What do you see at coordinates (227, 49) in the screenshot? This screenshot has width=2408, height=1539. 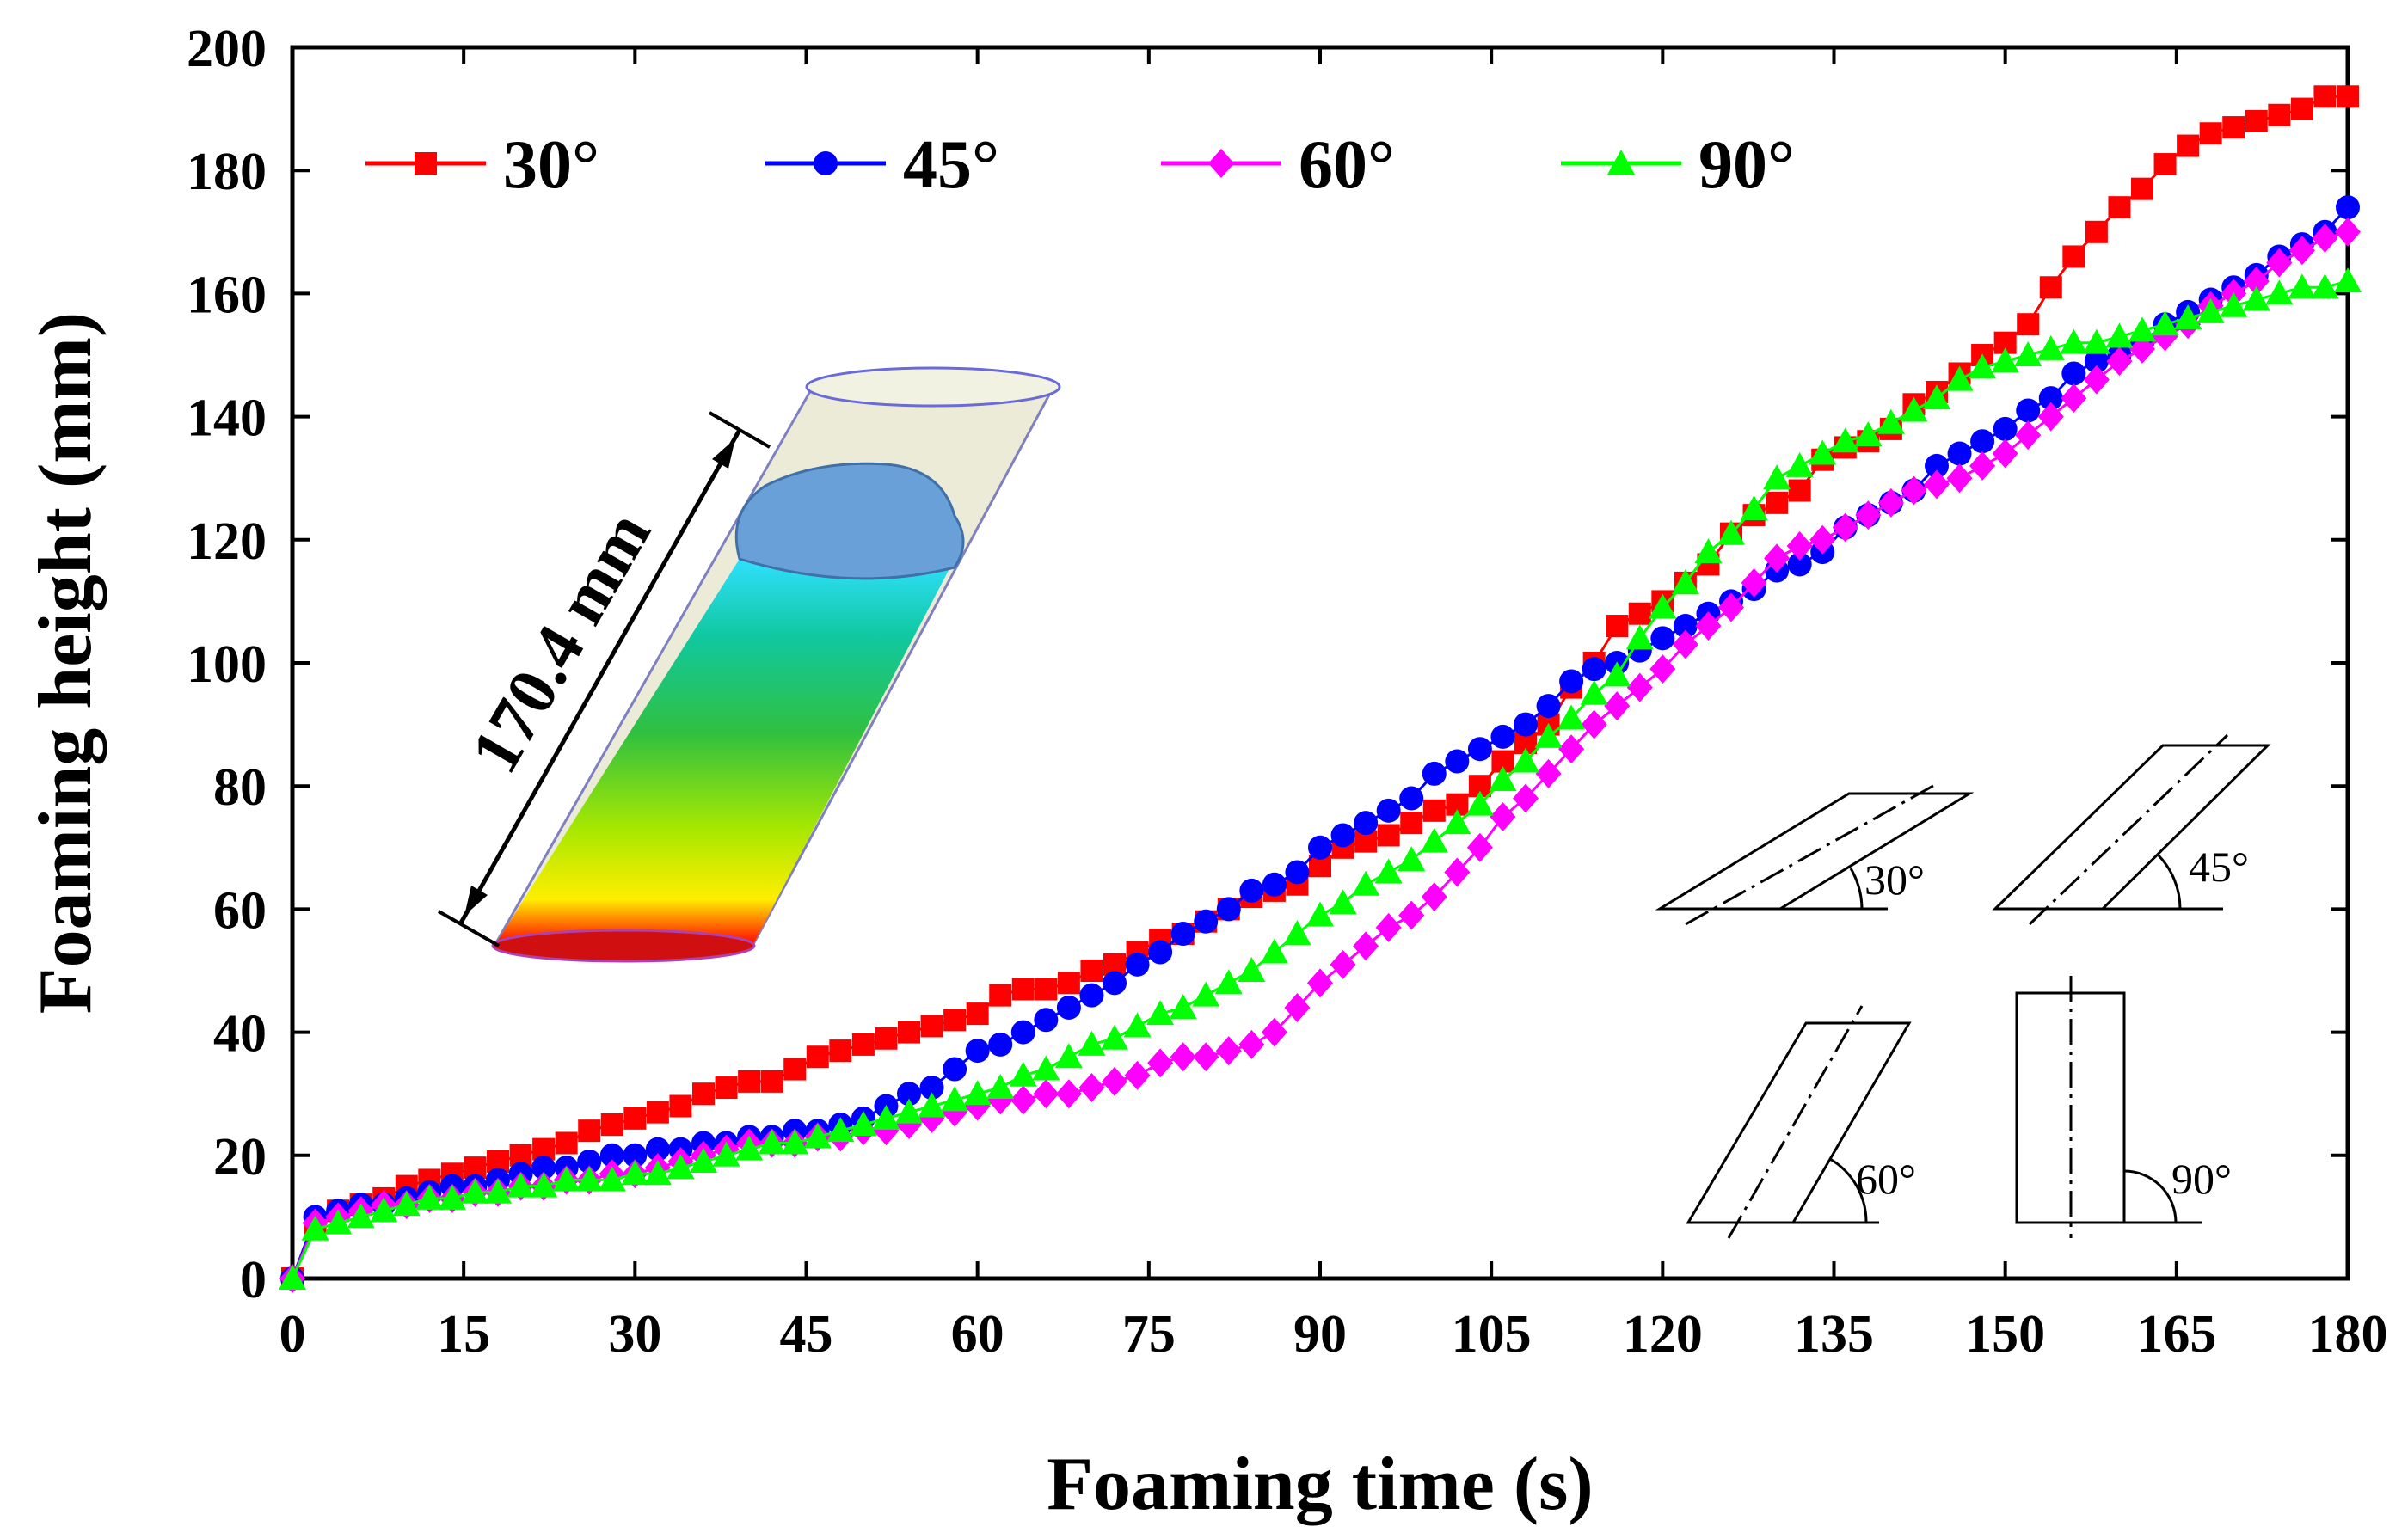 I see `y-tick-label: 200` at bounding box center [227, 49].